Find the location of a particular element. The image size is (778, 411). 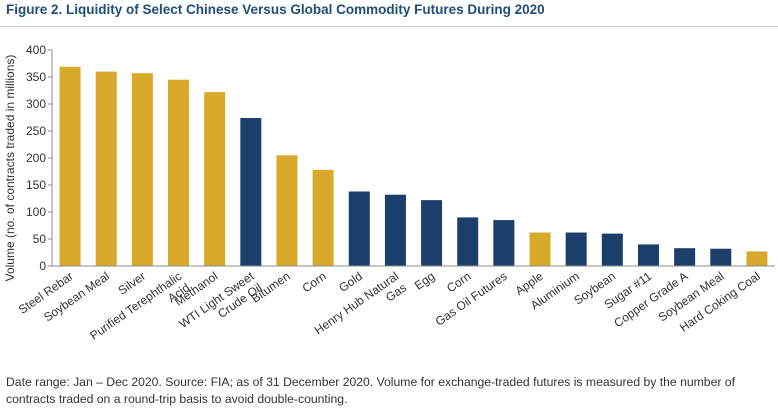

category-label: WTI Light SweetCrude Oil is located at coordinates (220, 306).